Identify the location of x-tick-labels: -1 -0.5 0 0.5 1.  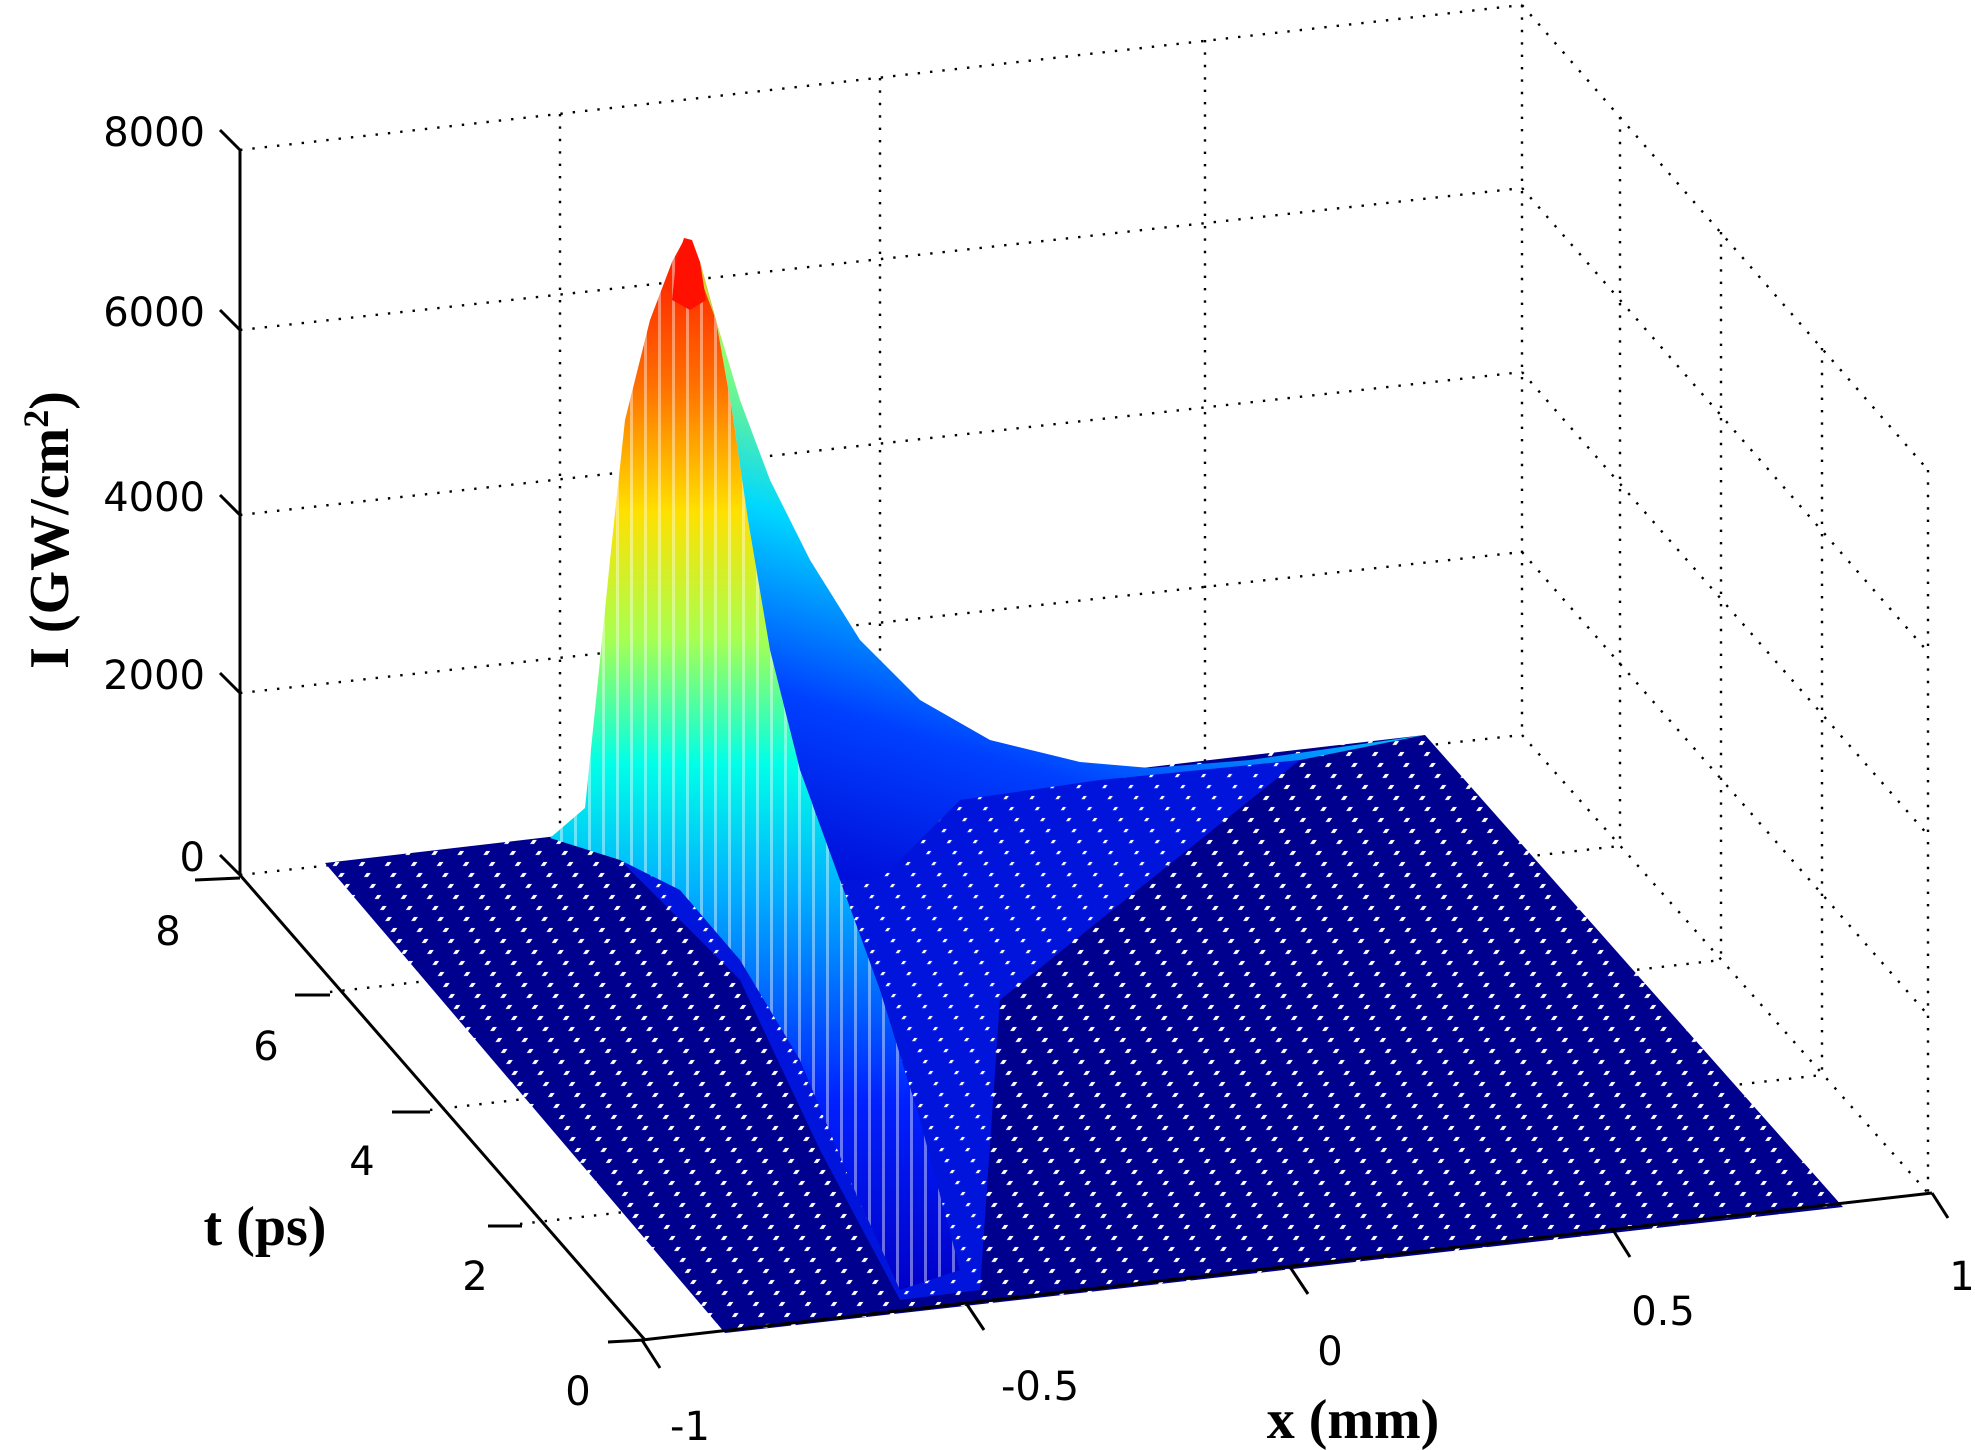
(1322, 1352).